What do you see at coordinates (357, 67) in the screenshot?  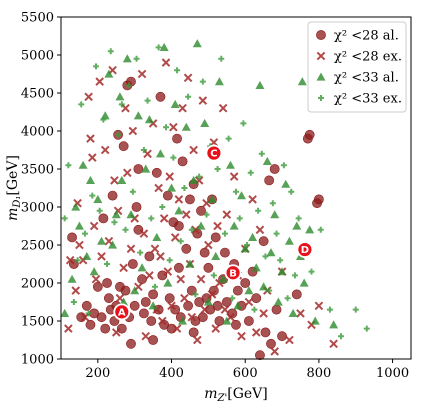 I see `legend-box` at bounding box center [357, 67].